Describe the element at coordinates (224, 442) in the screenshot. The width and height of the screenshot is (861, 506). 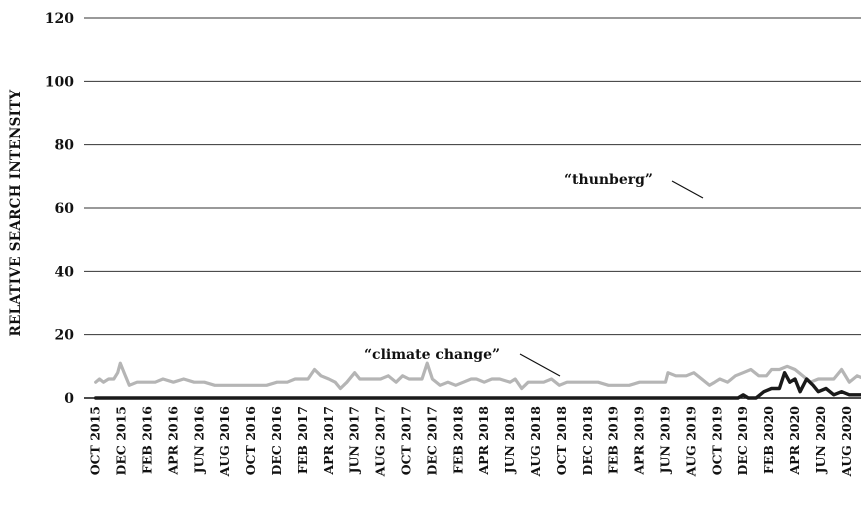
I see `x-tick-label: AUG 2016` at that location.